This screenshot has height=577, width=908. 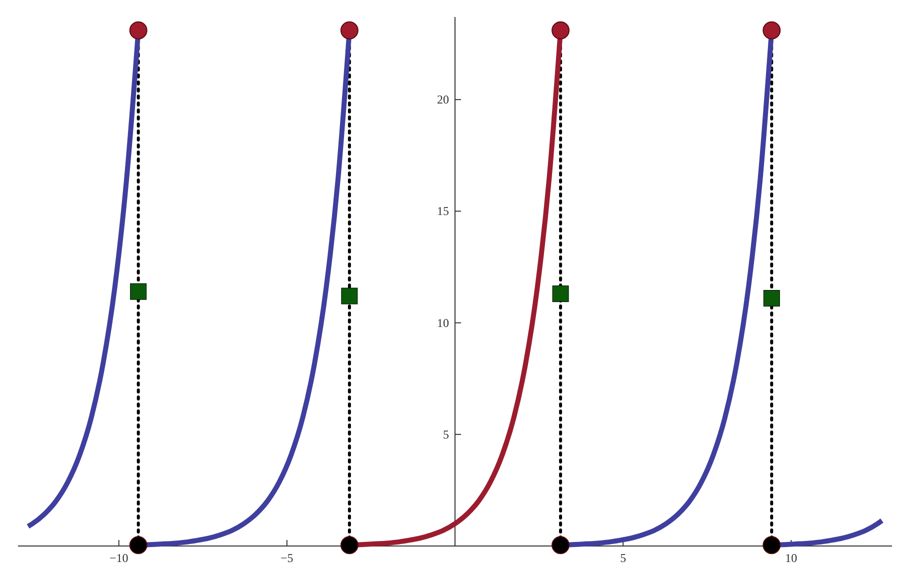 What do you see at coordinates (287, 558) in the screenshot?
I see `x-tick-label: −5` at bounding box center [287, 558].